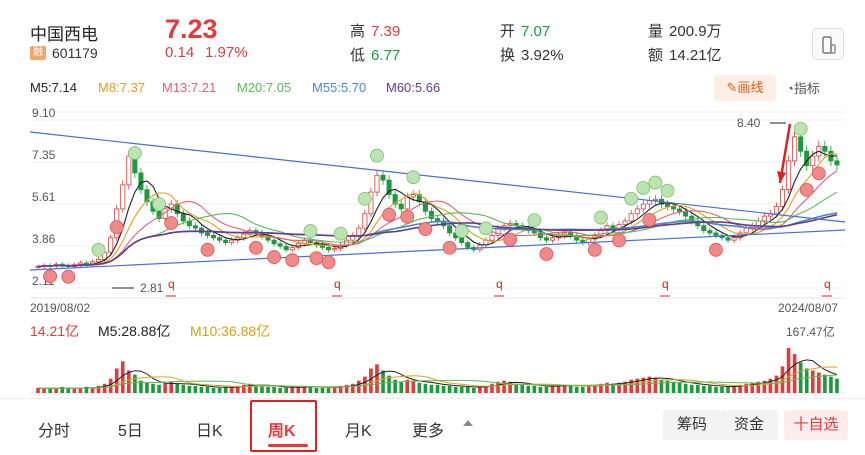 This screenshot has width=865, height=455. What do you see at coordinates (386, 55) in the screenshot?
I see `stat-low-value: 6.77` at bounding box center [386, 55].